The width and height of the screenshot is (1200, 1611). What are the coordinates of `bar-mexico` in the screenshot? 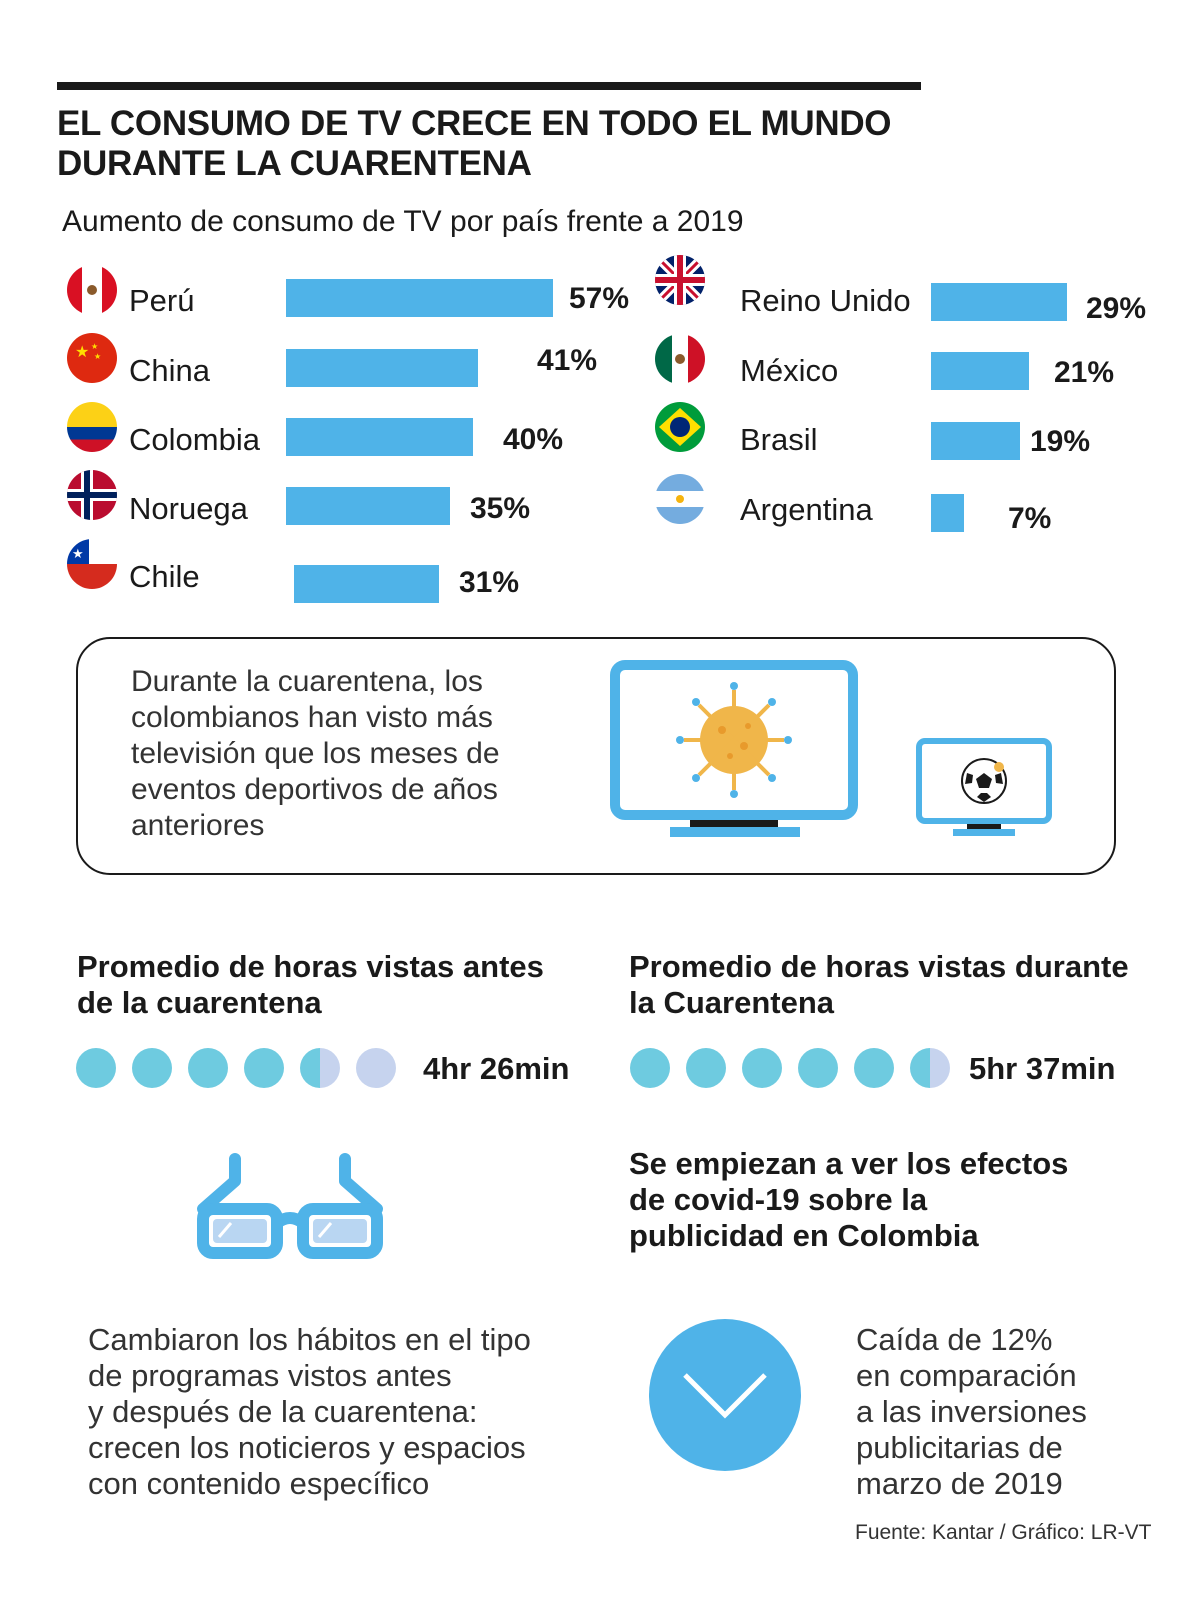 It's located at (980, 371).